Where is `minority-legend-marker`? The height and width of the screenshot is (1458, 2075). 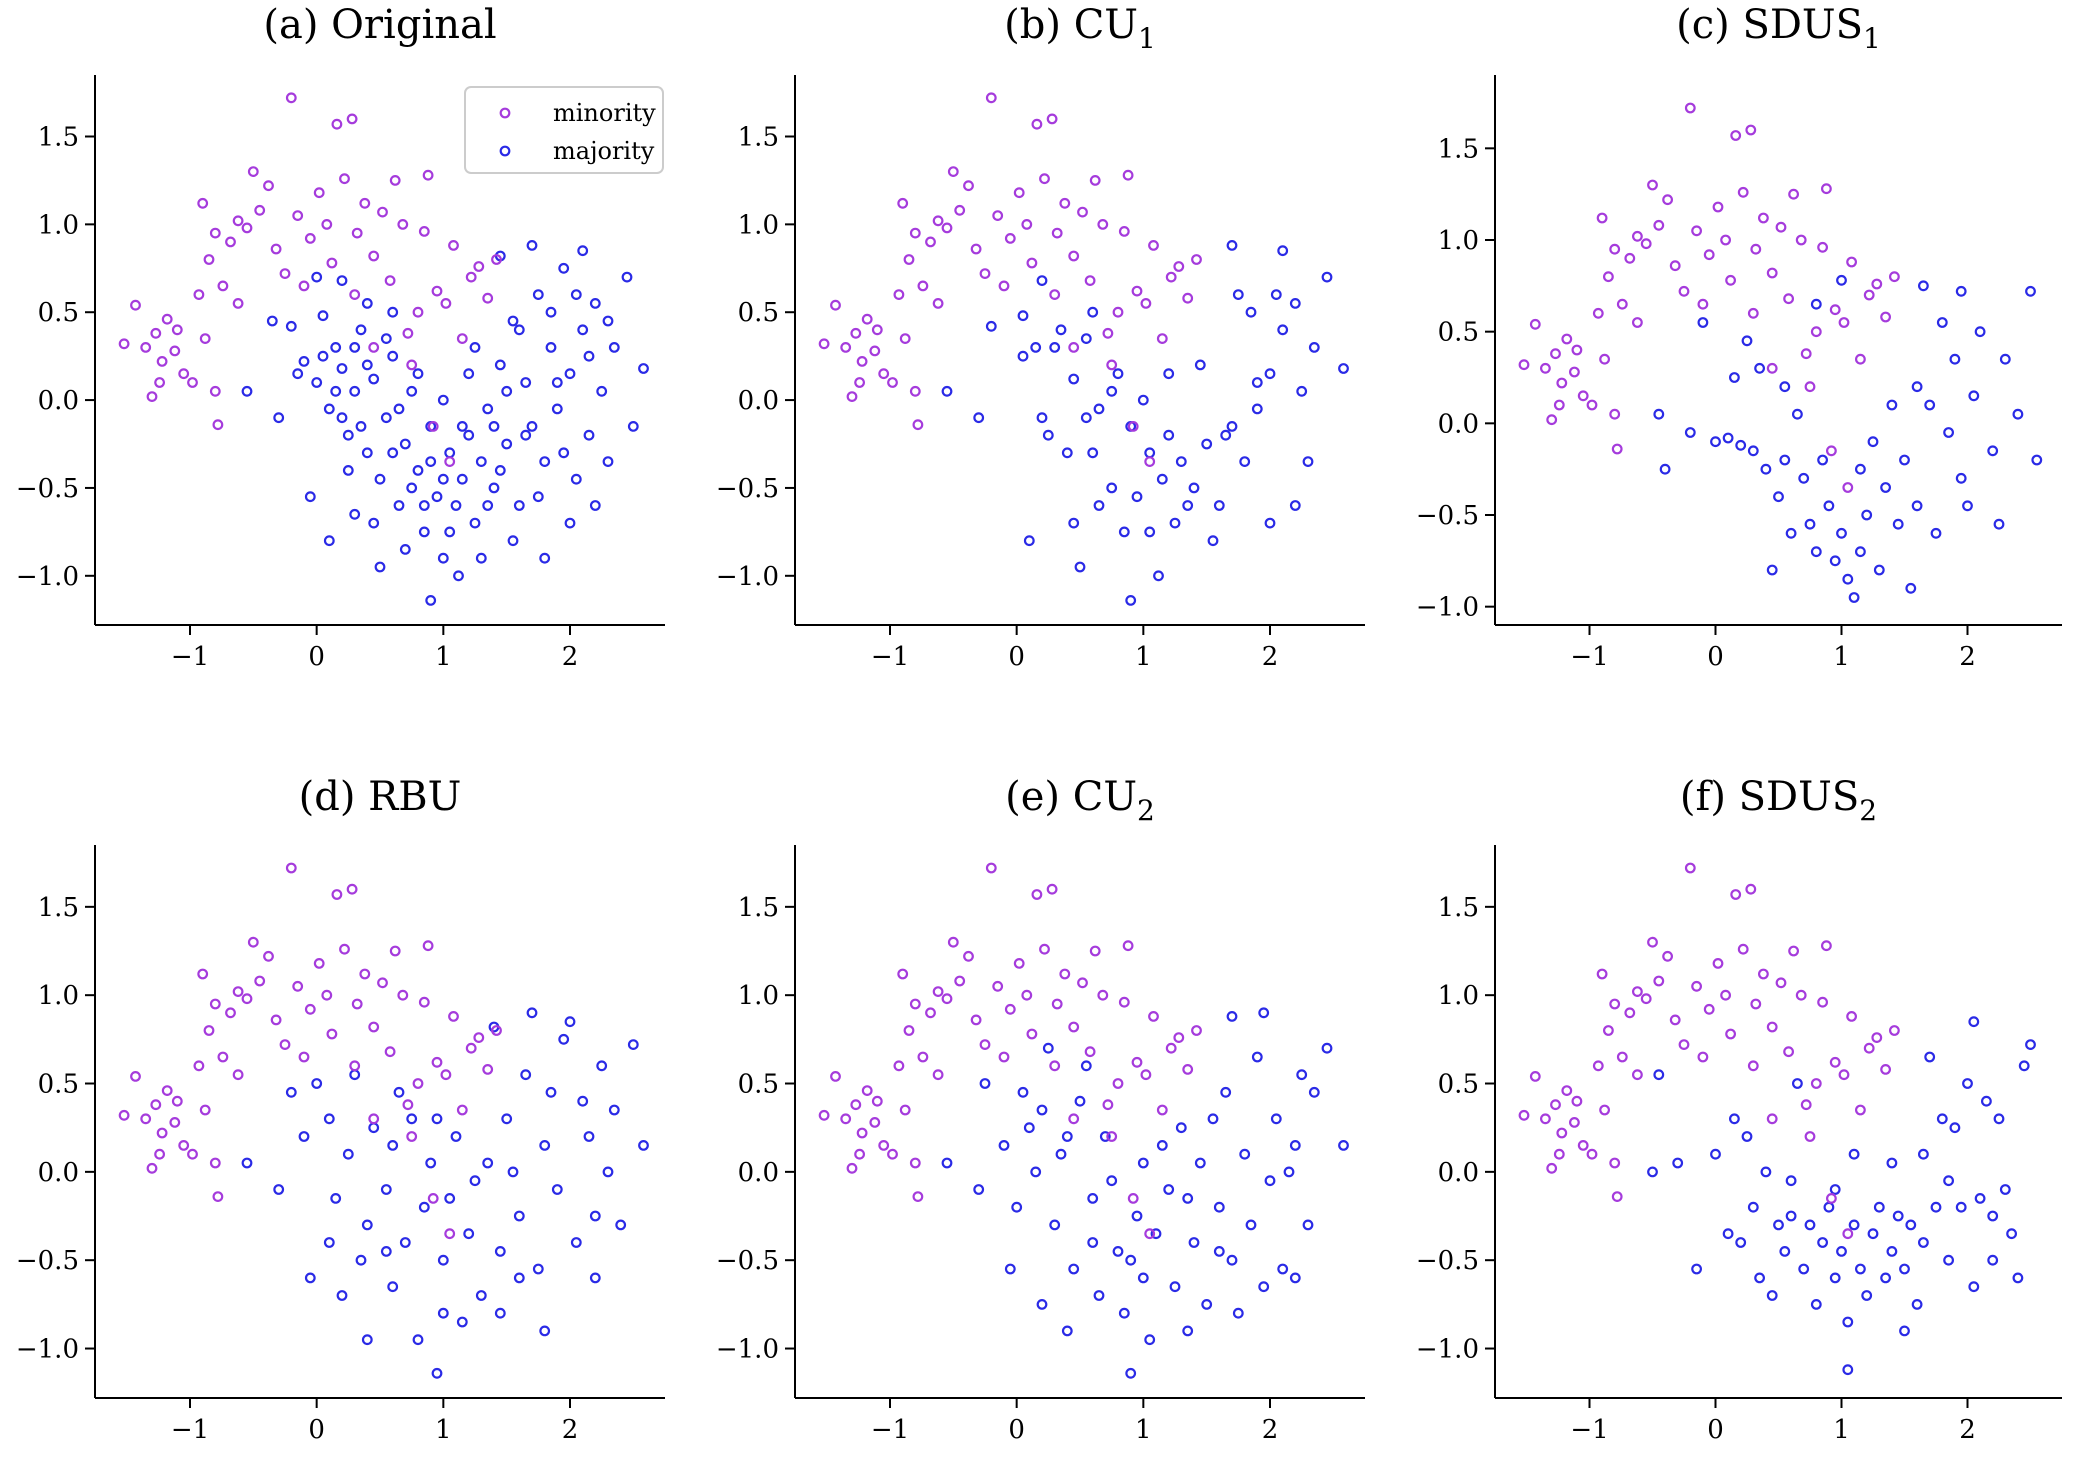 minority-legend-marker is located at coordinates (505, 113).